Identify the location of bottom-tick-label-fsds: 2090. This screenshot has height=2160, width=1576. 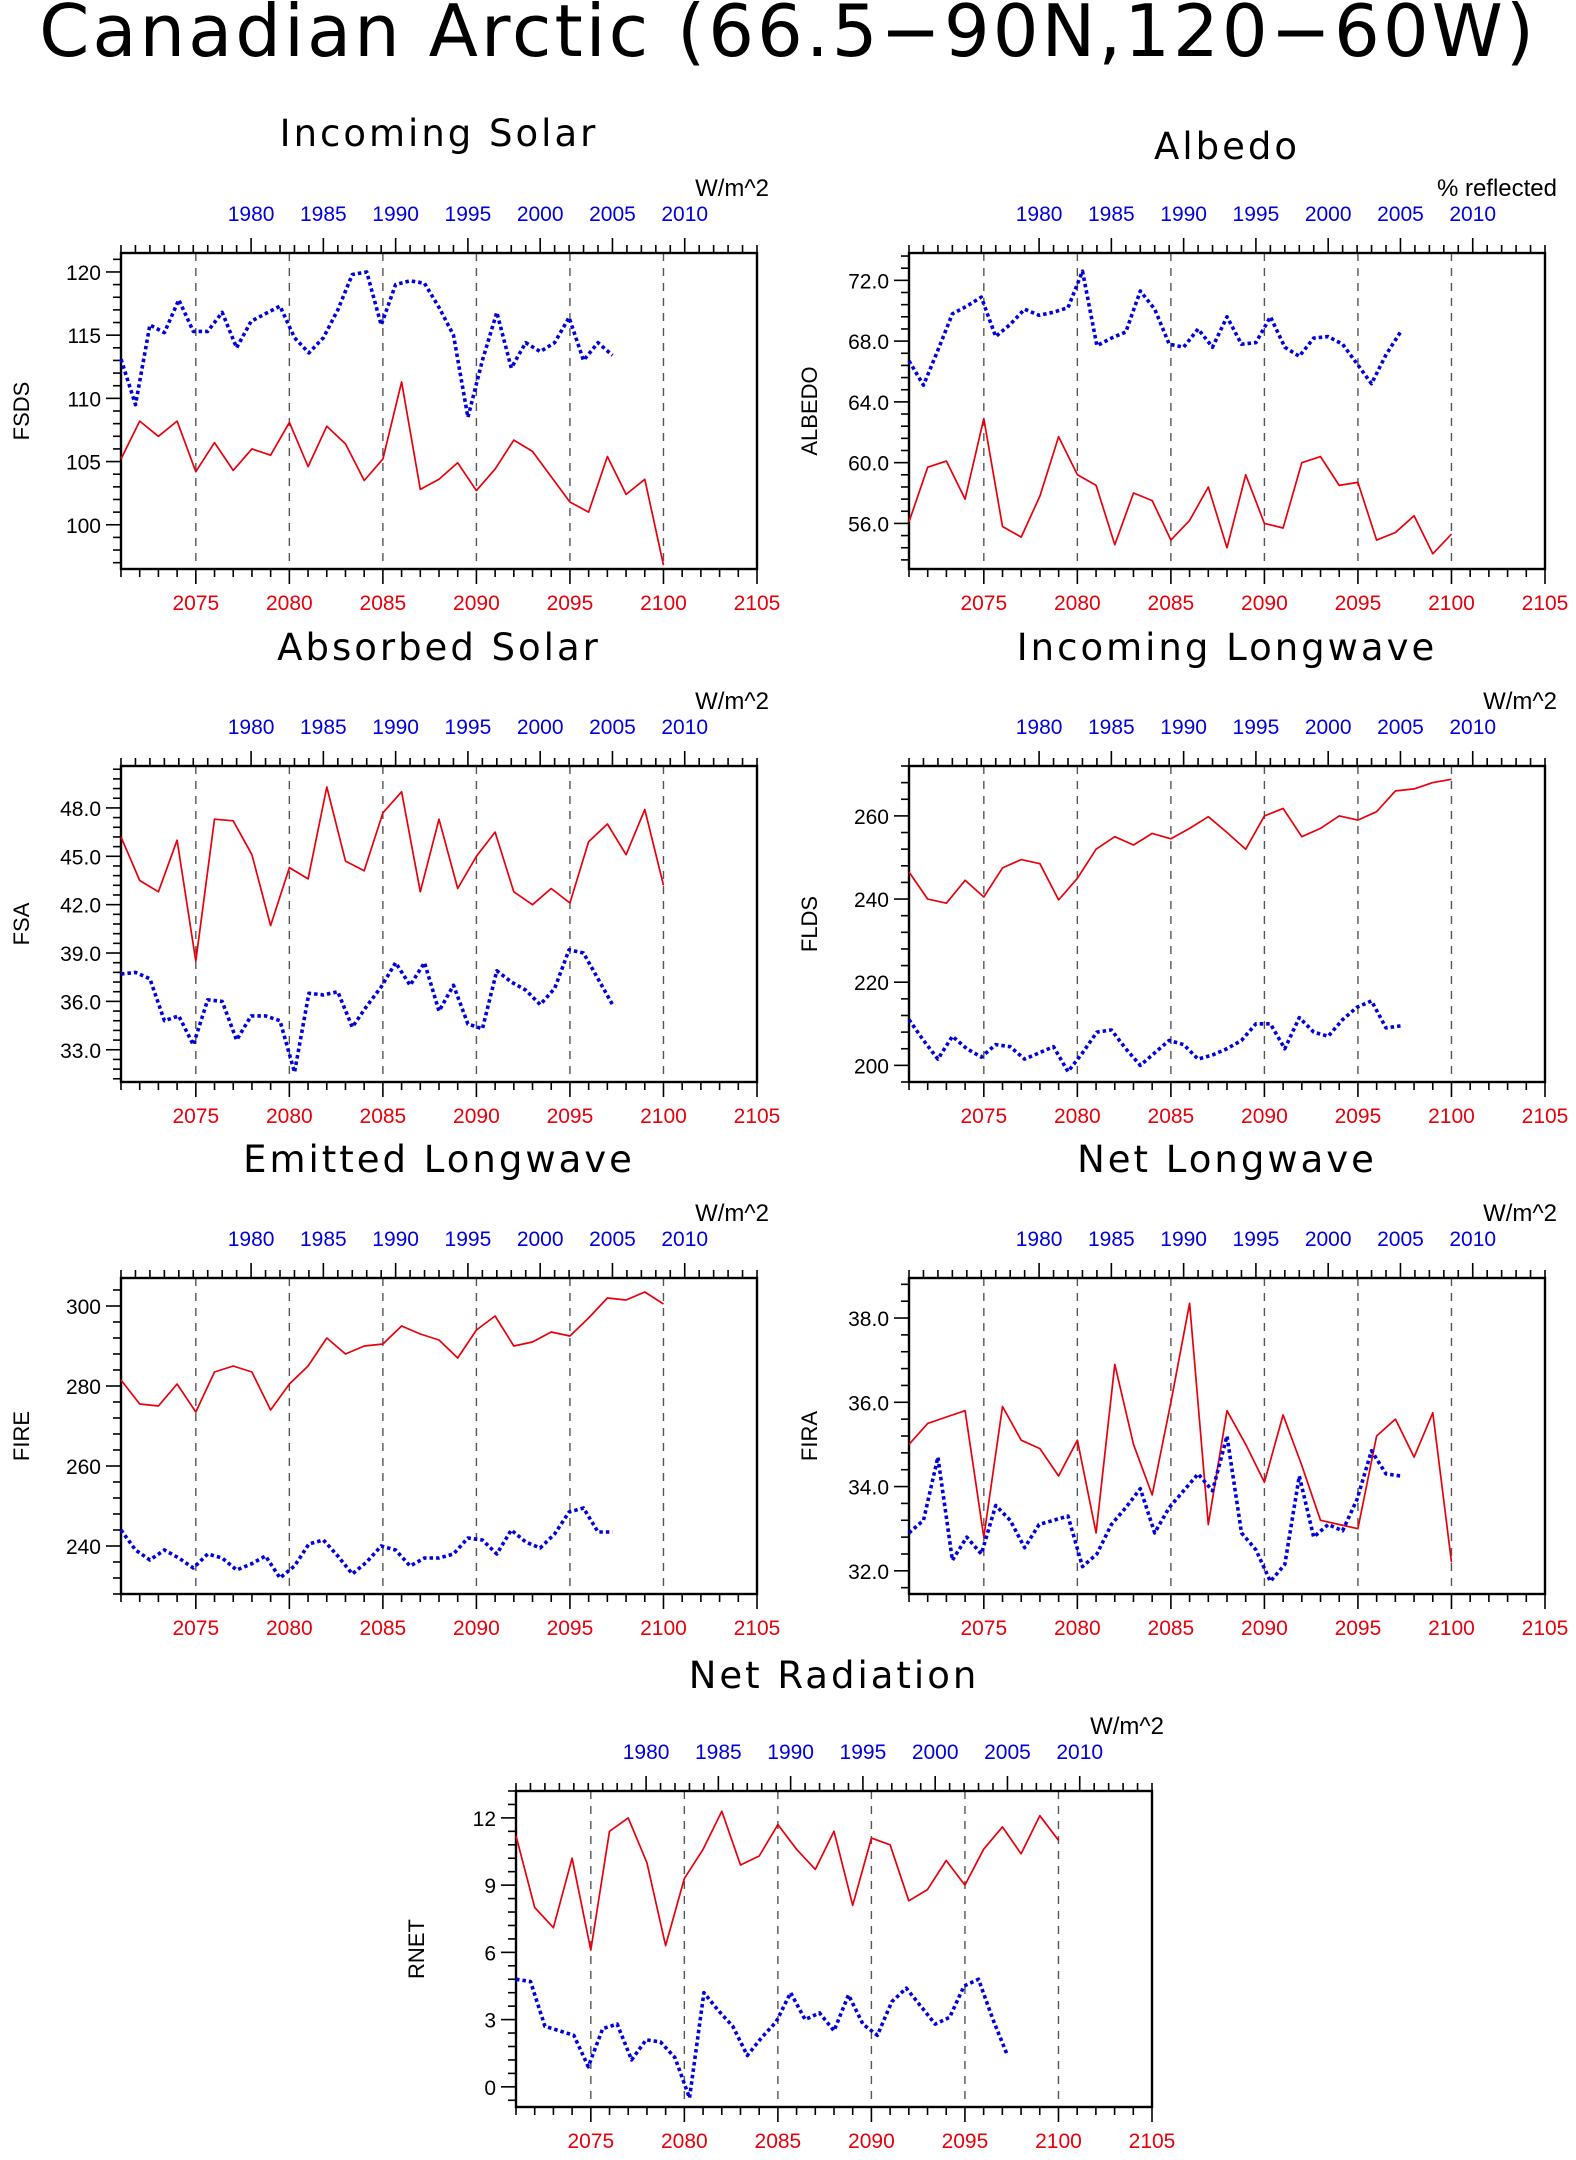
(476, 603).